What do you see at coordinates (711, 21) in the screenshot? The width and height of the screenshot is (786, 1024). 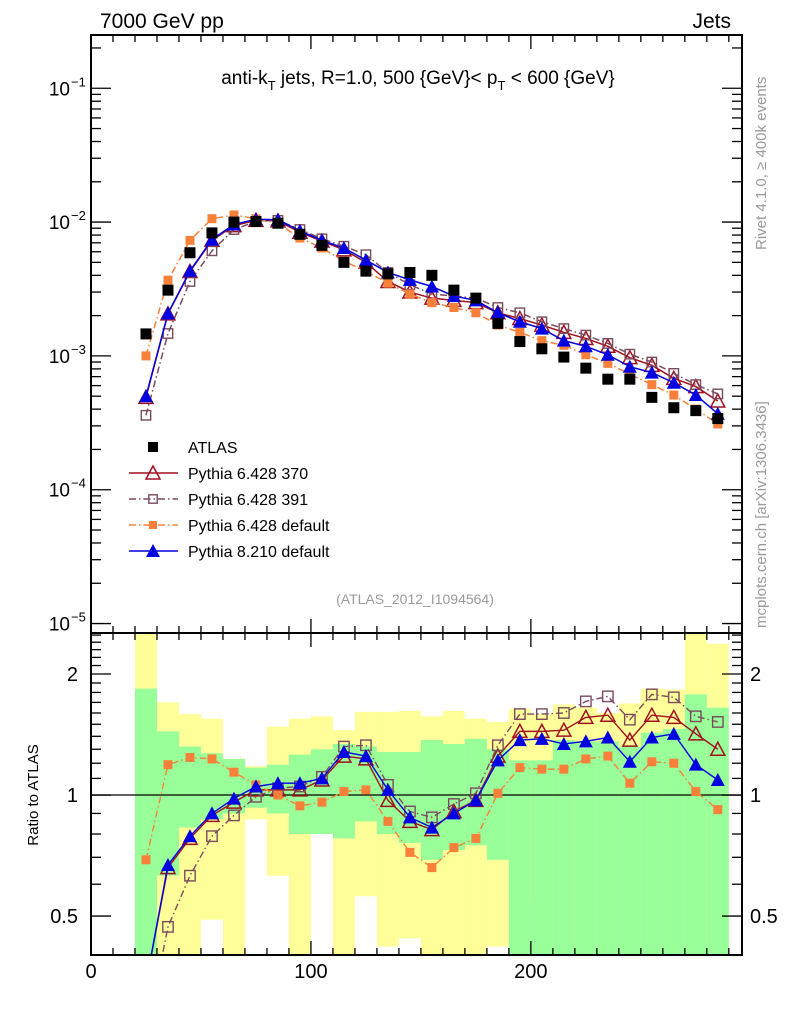 I see `header-right: Jets` at bounding box center [711, 21].